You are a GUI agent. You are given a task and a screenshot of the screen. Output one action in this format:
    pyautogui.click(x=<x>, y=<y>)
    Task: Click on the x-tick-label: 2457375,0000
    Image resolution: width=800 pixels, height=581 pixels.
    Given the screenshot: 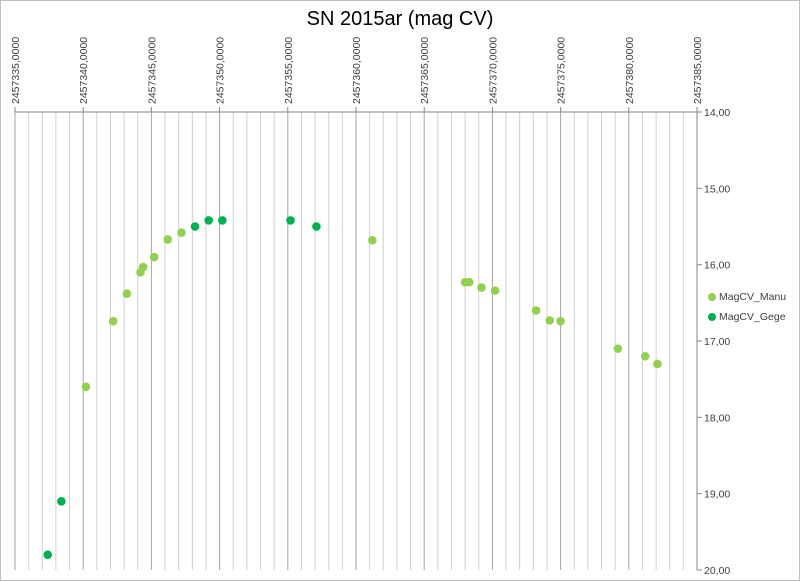 What is the action you would take?
    pyautogui.click(x=562, y=70)
    